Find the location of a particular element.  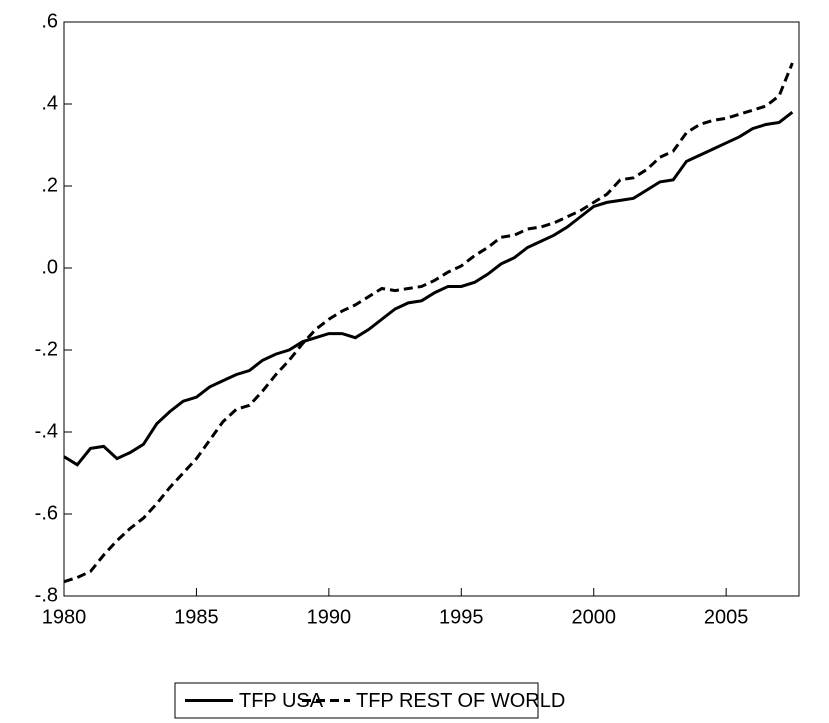

y-tick-label: .0 is located at coordinates (49, 267).